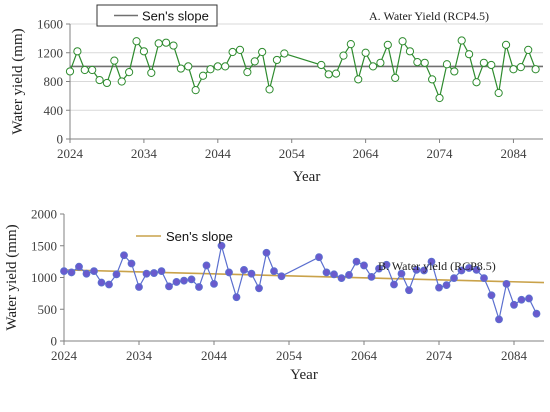  I want to click on chart-b-legend-label: Sen's slope, so click(199, 236).